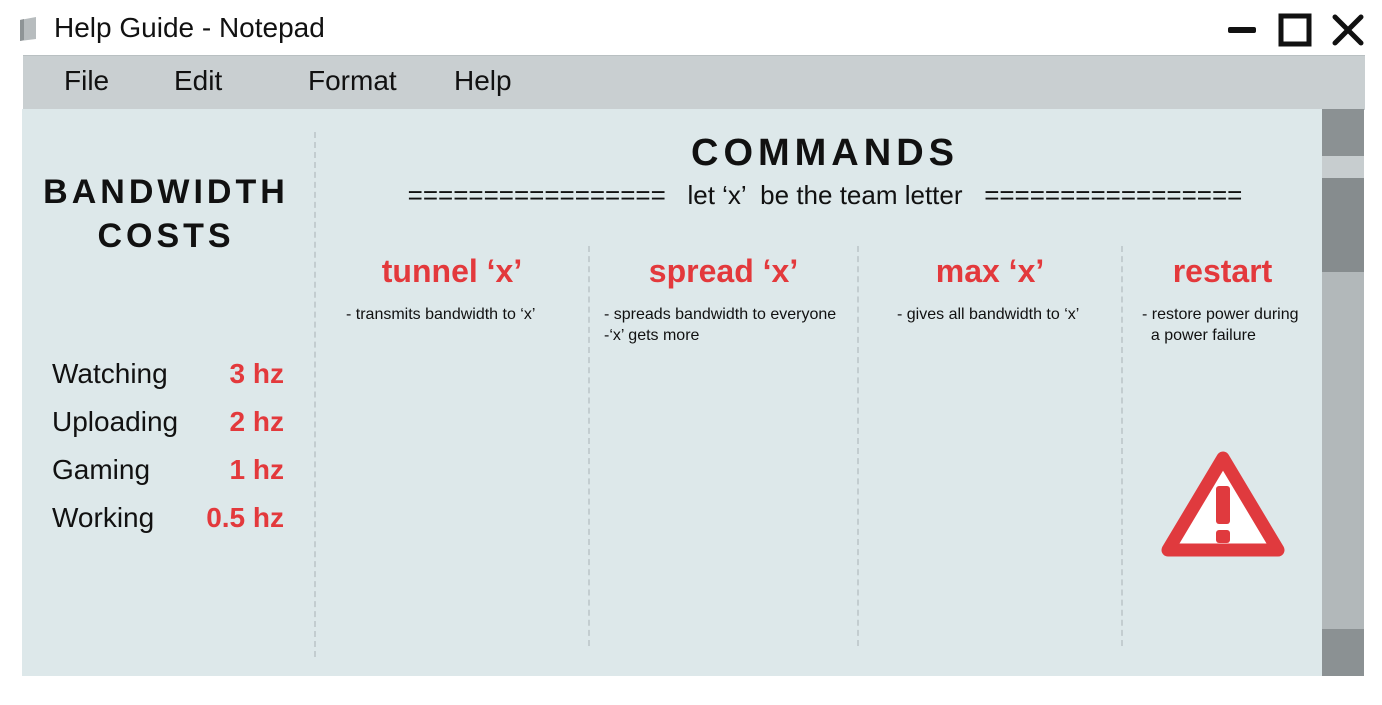  I want to click on cost-value-uploading: 2 hz, so click(256, 421).